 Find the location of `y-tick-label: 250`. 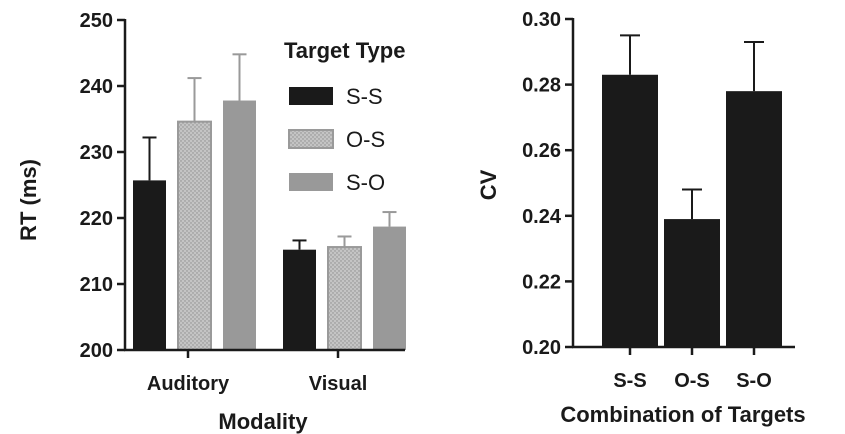

y-tick-label: 250 is located at coordinates (96, 21).